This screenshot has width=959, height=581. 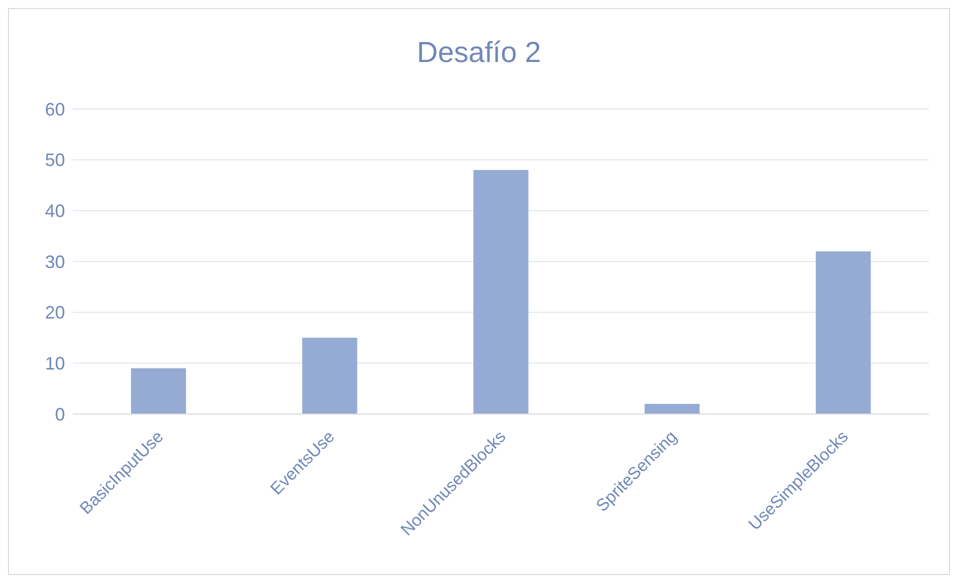 I want to click on y-tick-label: 10, so click(x=54, y=364).